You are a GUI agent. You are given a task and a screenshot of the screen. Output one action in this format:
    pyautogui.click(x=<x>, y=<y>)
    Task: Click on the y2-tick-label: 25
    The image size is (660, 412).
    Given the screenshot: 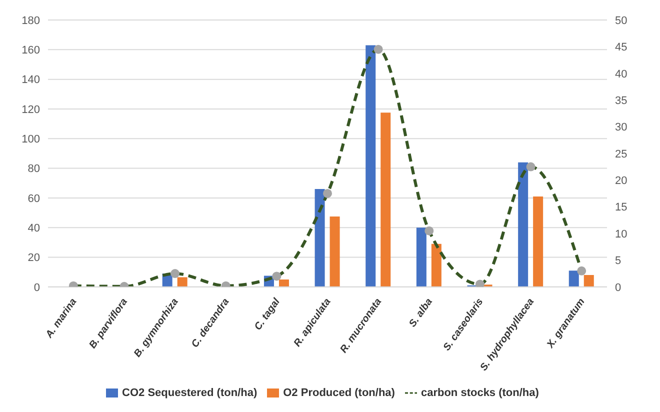 What is the action you would take?
    pyautogui.click(x=621, y=154)
    